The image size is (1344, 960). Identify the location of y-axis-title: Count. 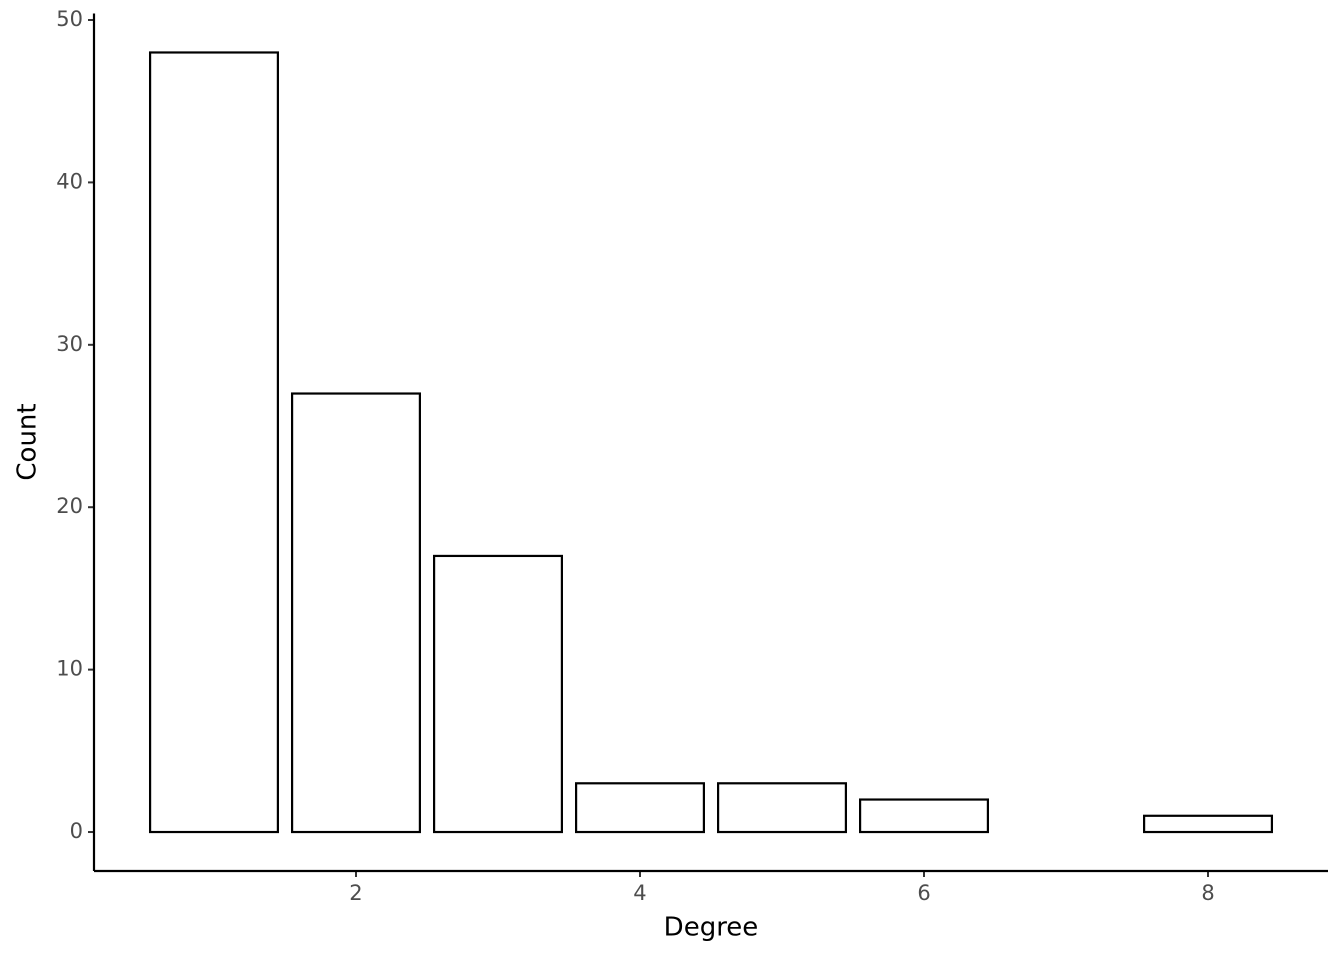
(28, 441).